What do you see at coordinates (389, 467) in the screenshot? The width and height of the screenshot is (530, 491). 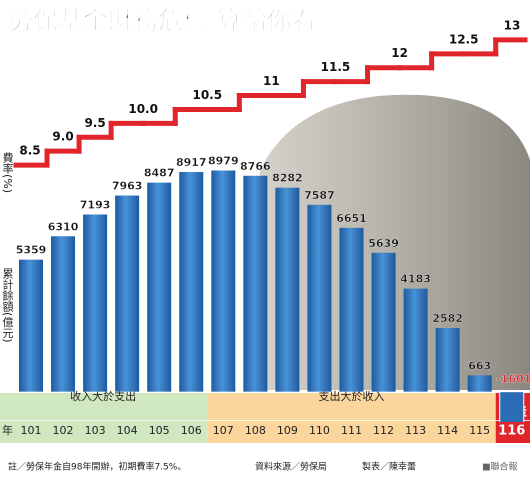 I see `note: 製表／陳幸蕾` at bounding box center [389, 467].